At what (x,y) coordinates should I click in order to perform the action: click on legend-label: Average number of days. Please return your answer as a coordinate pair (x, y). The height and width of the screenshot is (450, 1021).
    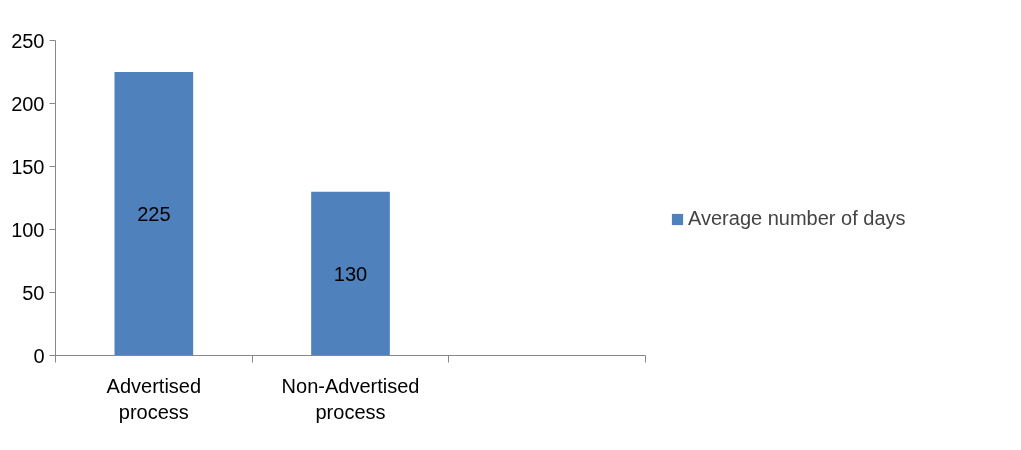
    Looking at the image, I should click on (797, 218).